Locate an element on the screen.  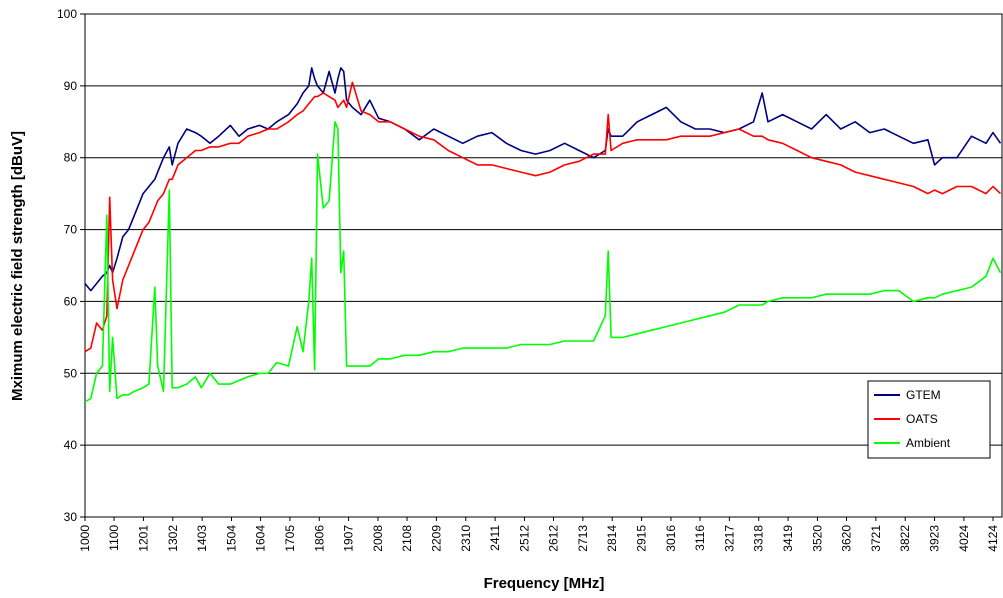
x-tick-label: 2209 is located at coordinates (436, 538).